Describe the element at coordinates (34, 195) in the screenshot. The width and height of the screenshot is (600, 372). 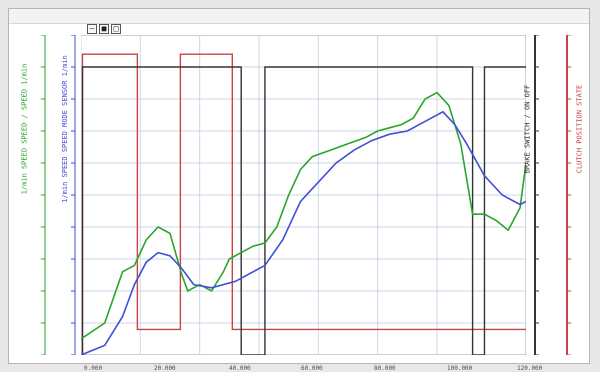
I see `left-axis-green: 1/min SPEED SPEED / SPEED 1/min` at that location.